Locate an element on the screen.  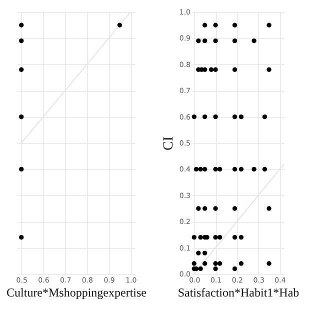
x-axis-title: Culture*Mshoppingexpertise is located at coordinates (76, 293).